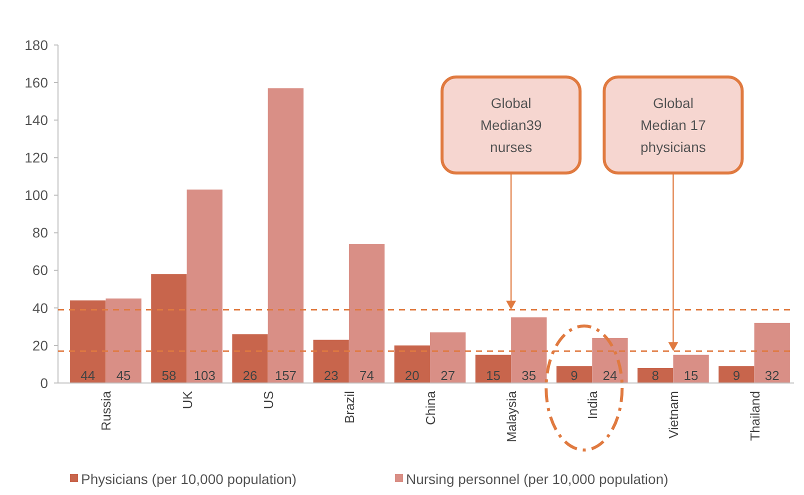 Image resolution: width=804 pixels, height=495 pixels. What do you see at coordinates (40, 270) in the screenshot?
I see `y-tick-label: 60` at bounding box center [40, 270].